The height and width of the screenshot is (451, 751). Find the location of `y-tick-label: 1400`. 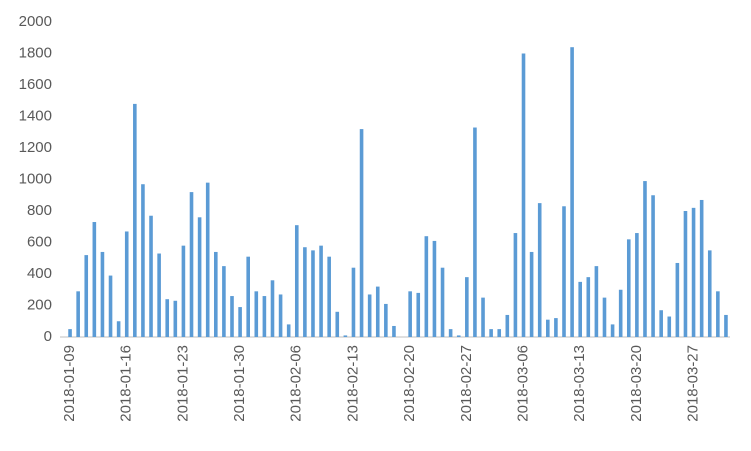

y-tick-label: 1400 is located at coordinates (35, 115).